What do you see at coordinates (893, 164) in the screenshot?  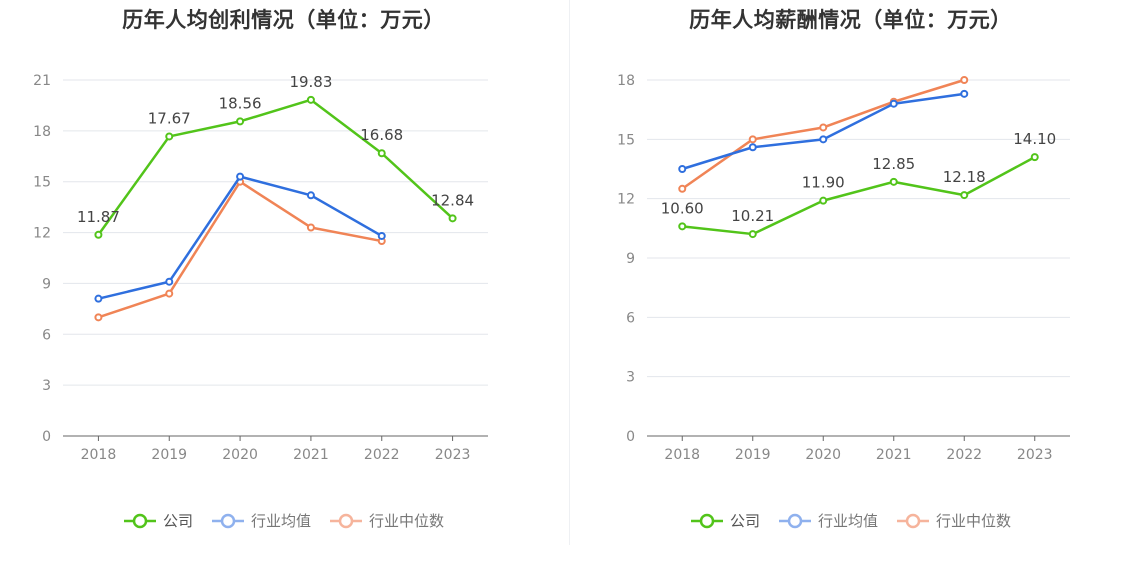 I see `data-label: 12.85` at bounding box center [893, 164].